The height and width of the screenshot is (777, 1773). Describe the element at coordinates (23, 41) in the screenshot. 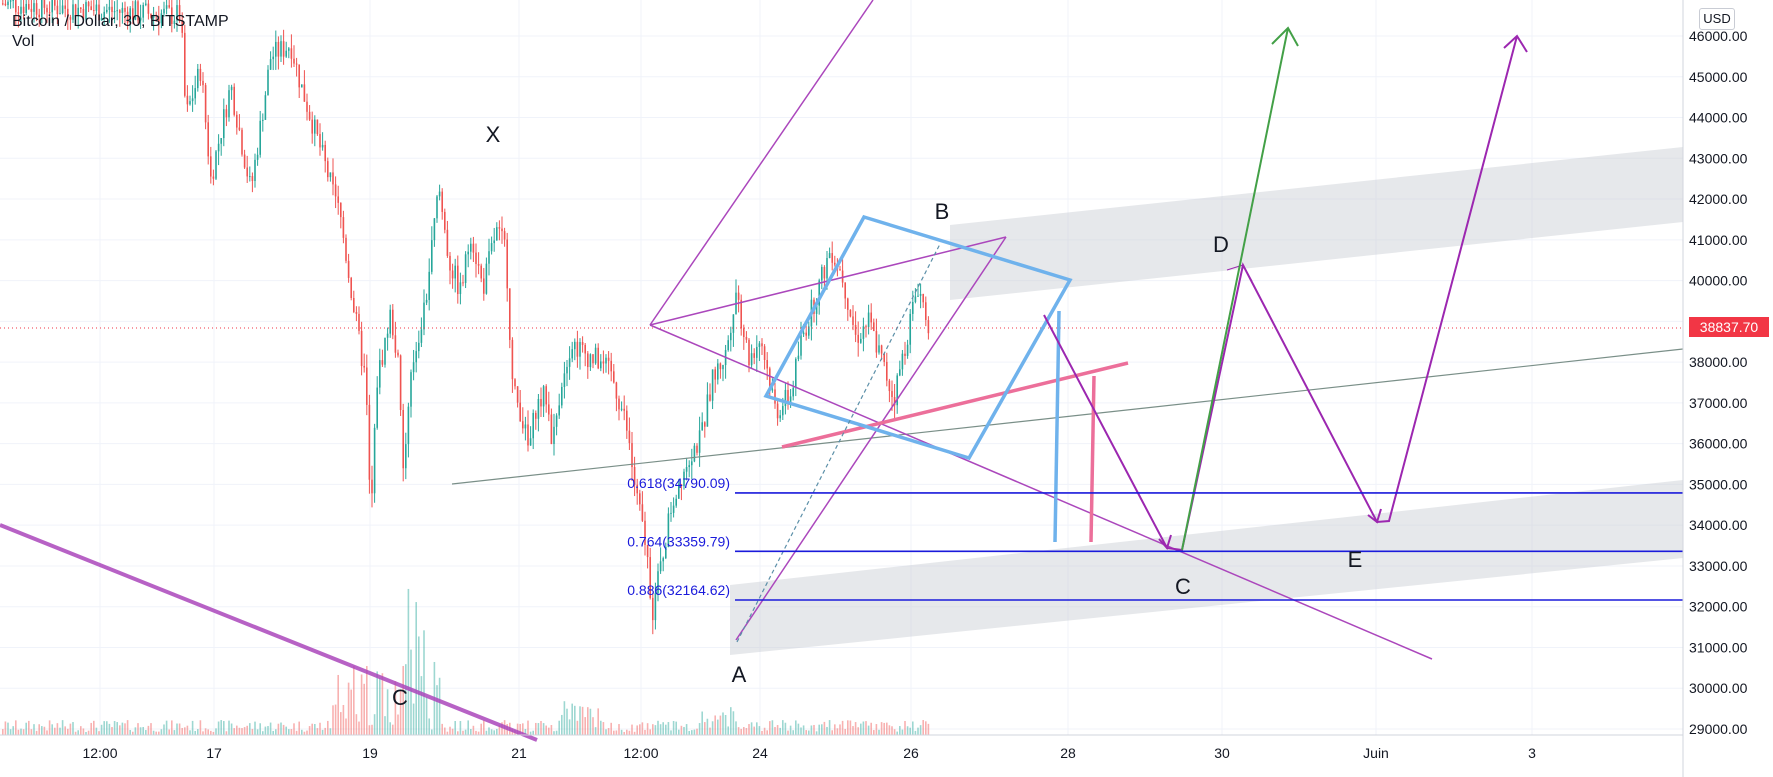

I see `vol-legend: Vol` at that location.